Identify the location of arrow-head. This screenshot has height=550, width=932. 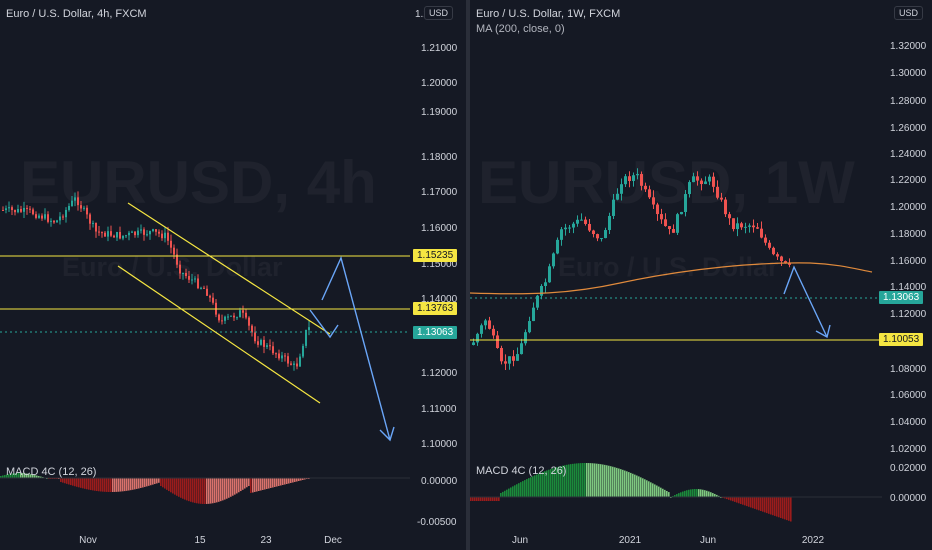
(823, 331).